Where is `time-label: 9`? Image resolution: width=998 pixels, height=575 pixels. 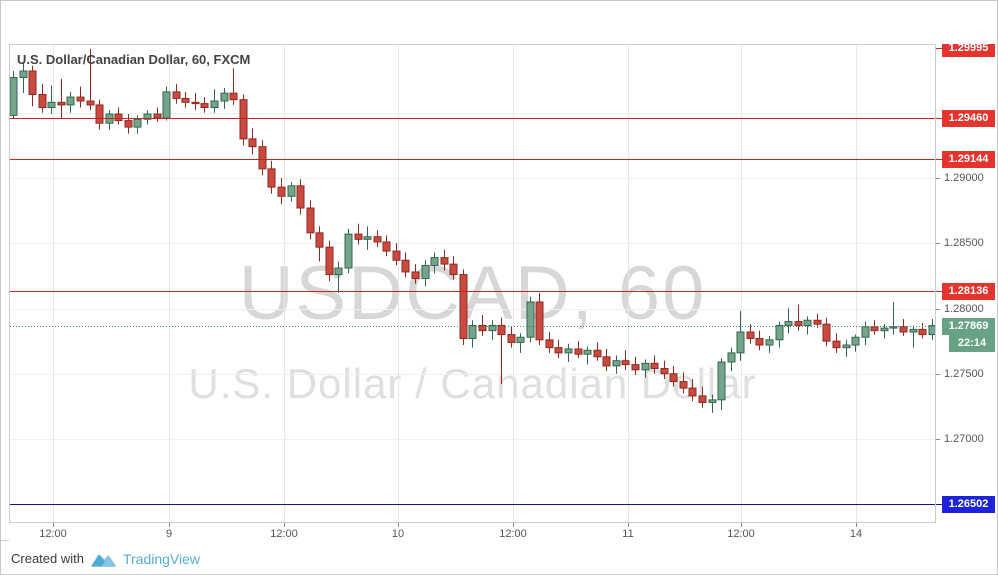 time-label: 9 is located at coordinates (169, 534).